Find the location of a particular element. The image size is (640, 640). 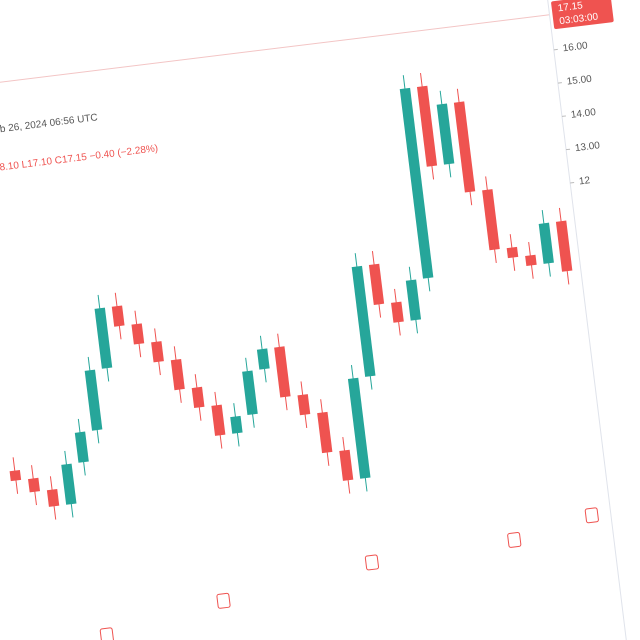

price-tag-countdown: 03:03:00 is located at coordinates (579, 19).